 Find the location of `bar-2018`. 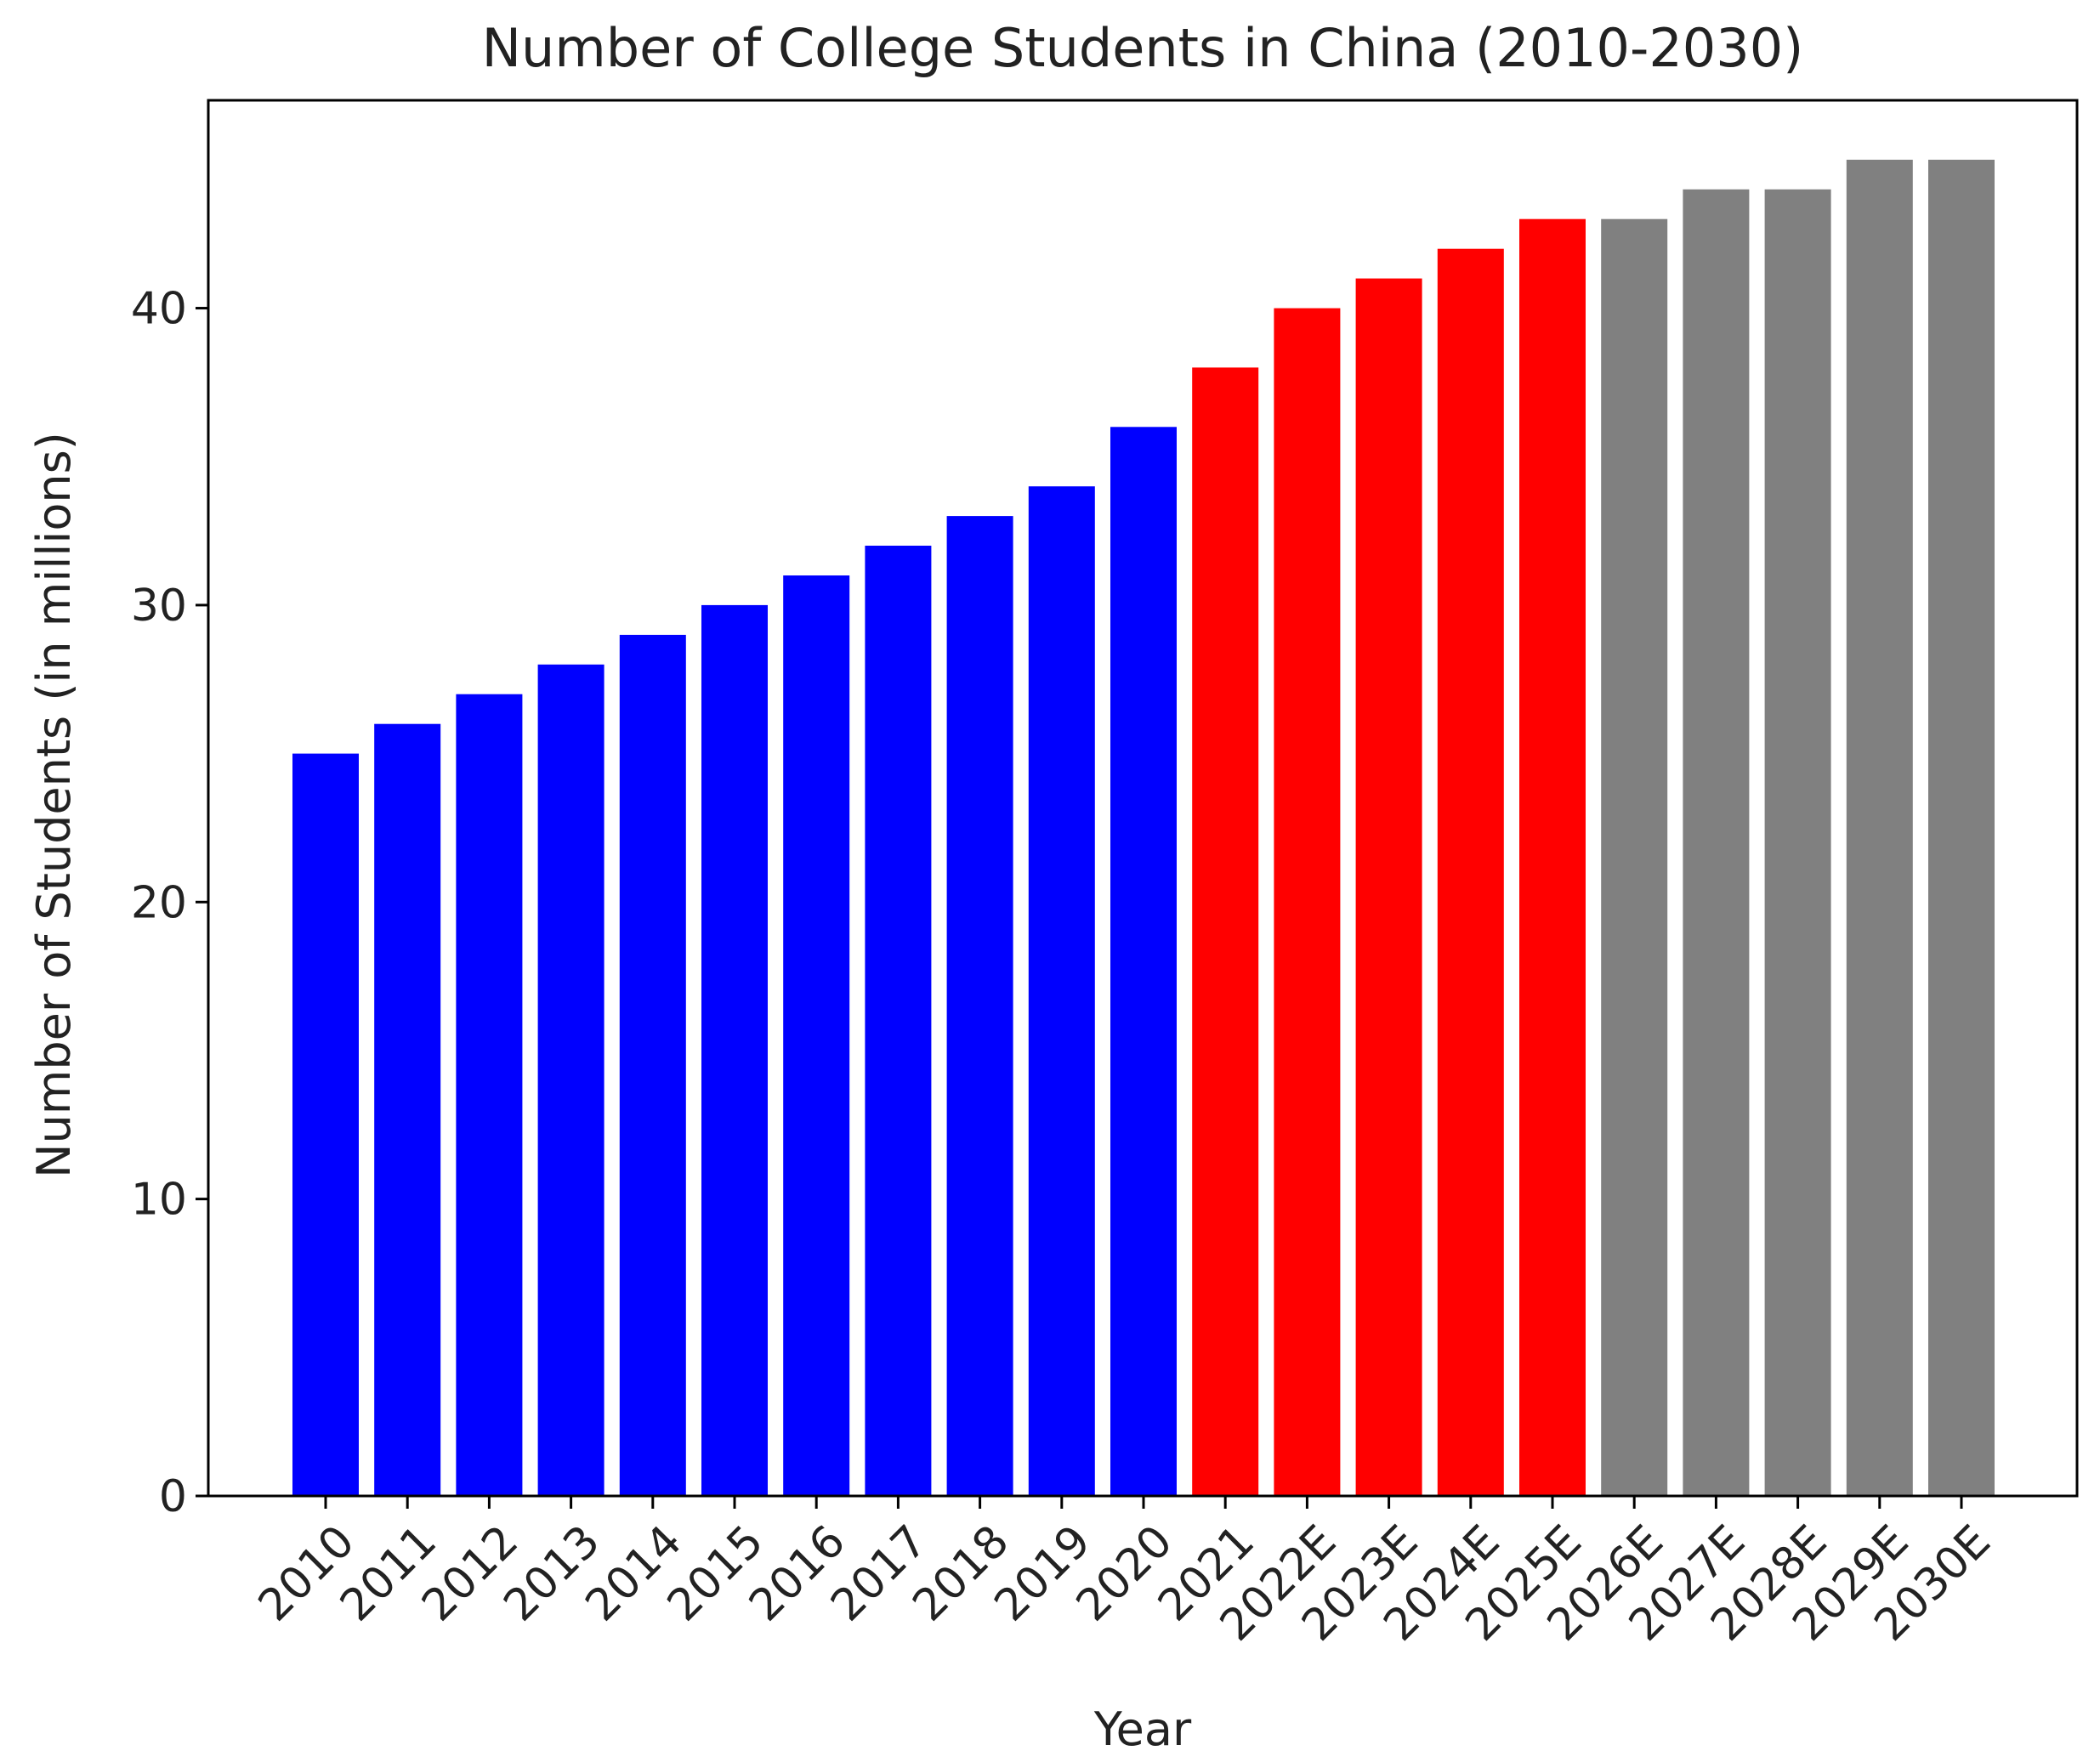

bar-2018 is located at coordinates (979, 1006).